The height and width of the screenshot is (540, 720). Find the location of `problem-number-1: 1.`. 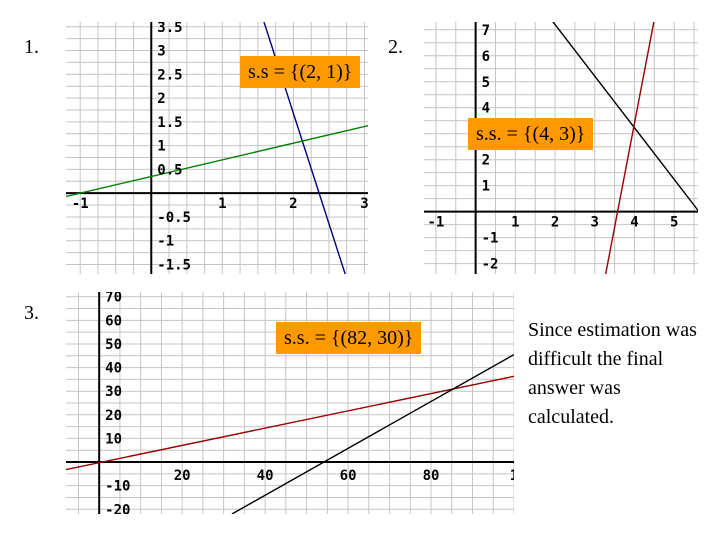

problem-number-1: 1. is located at coordinates (31, 47).